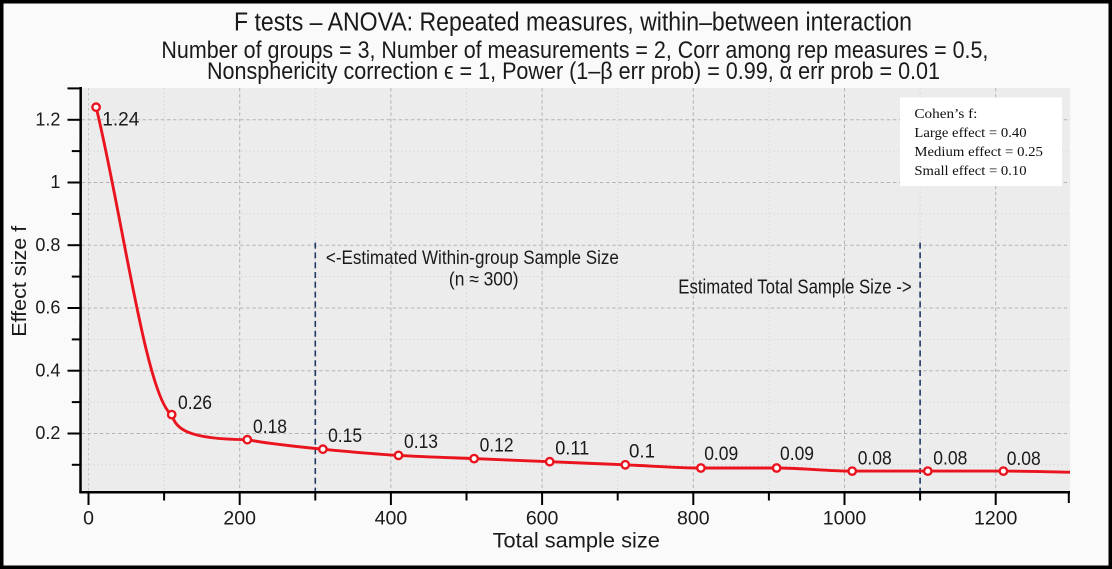 The image size is (1112, 569). What do you see at coordinates (239, 519) in the screenshot?
I see `svg-text: 200` at bounding box center [239, 519].